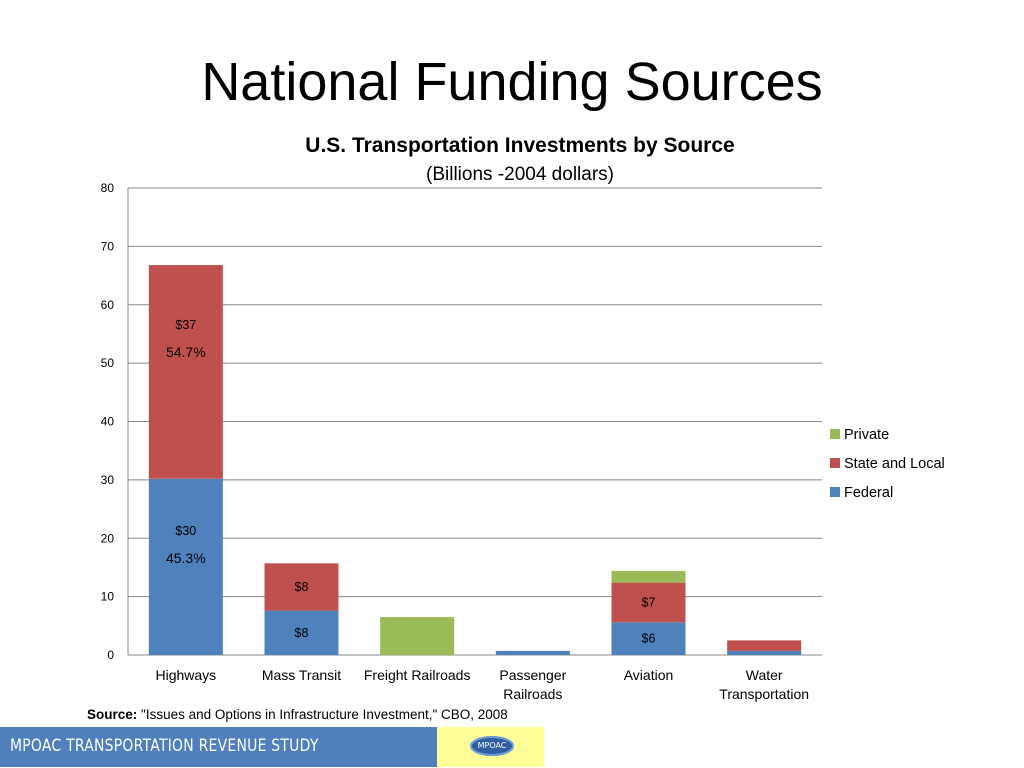 This screenshot has height=768, width=1024. I want to click on footer-bar: MPOAC TRANSPORTATION REVENUE STUDY, so click(218, 747).